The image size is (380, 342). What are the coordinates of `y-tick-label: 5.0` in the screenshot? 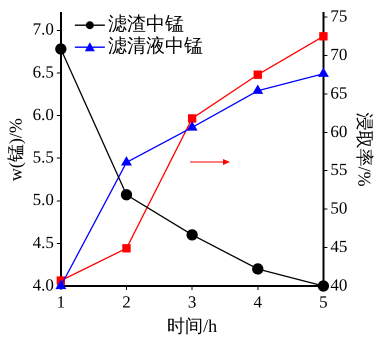 It's located at (43, 200).